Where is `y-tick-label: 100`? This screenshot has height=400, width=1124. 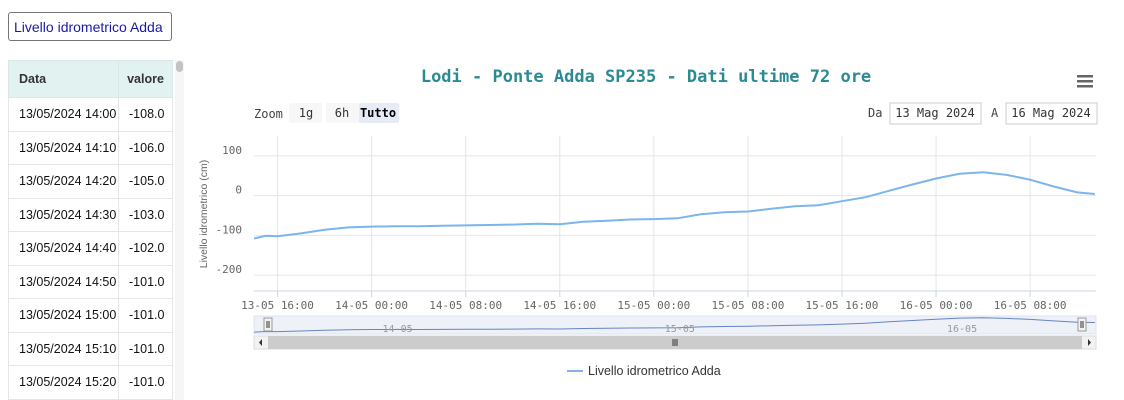 y-tick-label: 100 is located at coordinates (232, 150).